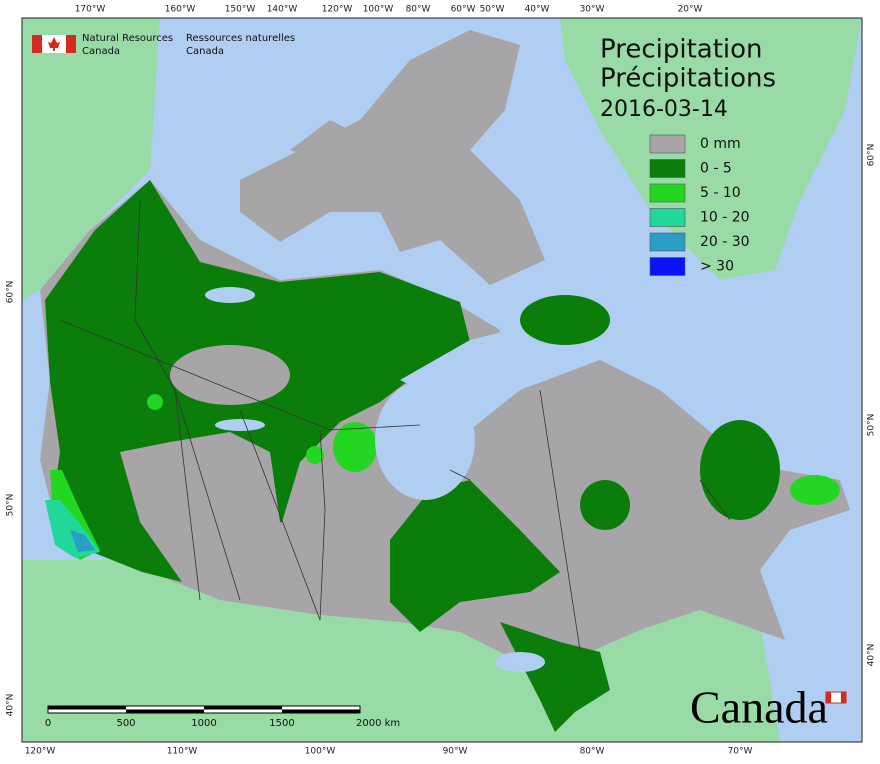  Describe the element at coordinates (605, 505) in the screenshot. I see `precip-quebec` at that location.